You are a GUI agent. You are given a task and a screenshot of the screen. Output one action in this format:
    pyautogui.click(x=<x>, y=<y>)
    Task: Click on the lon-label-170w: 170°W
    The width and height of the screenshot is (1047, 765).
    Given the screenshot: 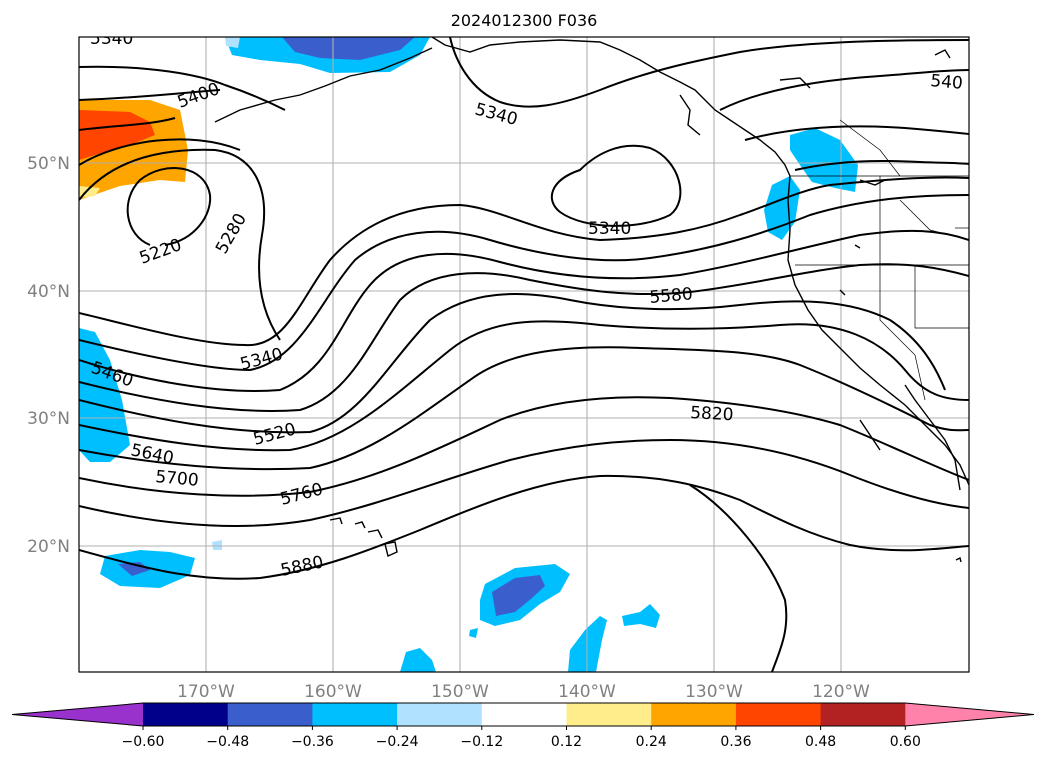 What is the action you would take?
    pyautogui.click(x=206, y=692)
    